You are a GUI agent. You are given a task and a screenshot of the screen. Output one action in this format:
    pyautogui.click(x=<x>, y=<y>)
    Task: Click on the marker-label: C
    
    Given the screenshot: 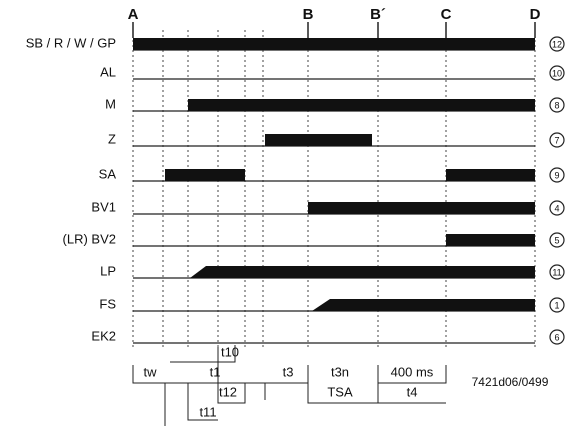 What is the action you would take?
    pyautogui.click(x=446, y=14)
    